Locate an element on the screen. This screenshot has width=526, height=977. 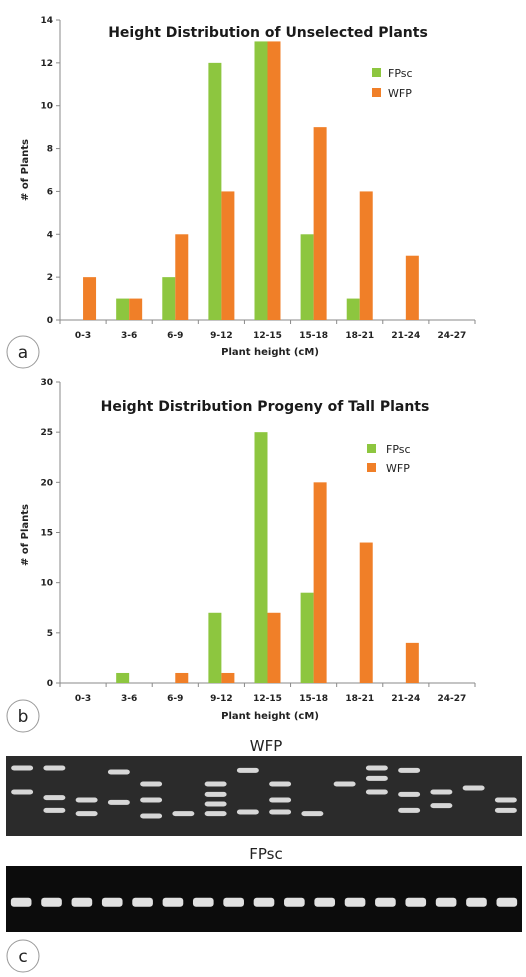
y-tick-label: 30 is located at coordinates (46, 383).